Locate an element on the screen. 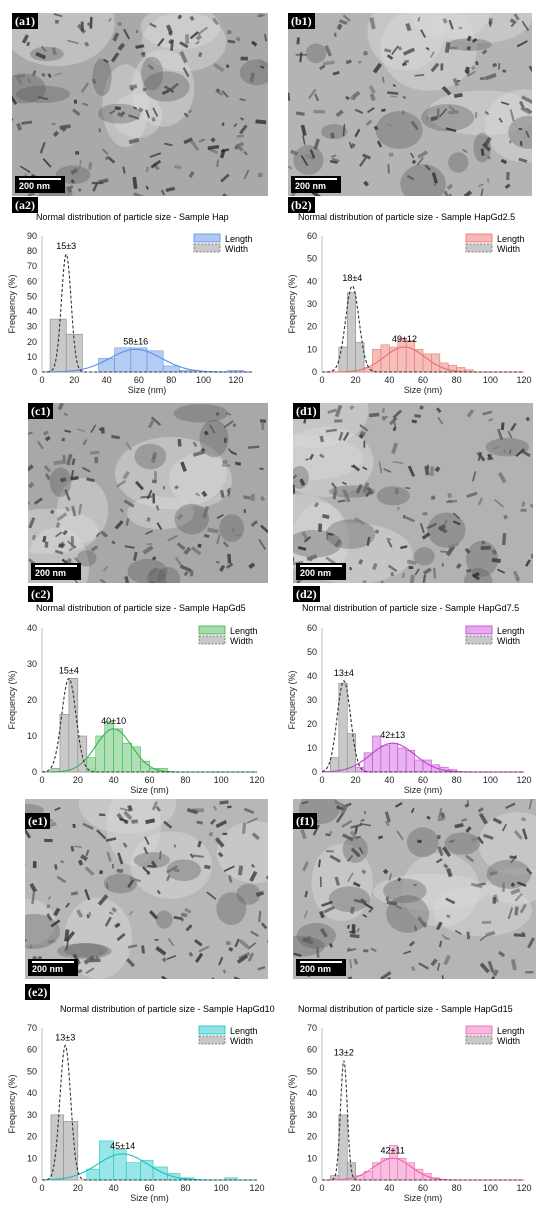 The height and width of the screenshot is (1208, 550). length-mean-label: 40±10 is located at coordinates (113, 721).